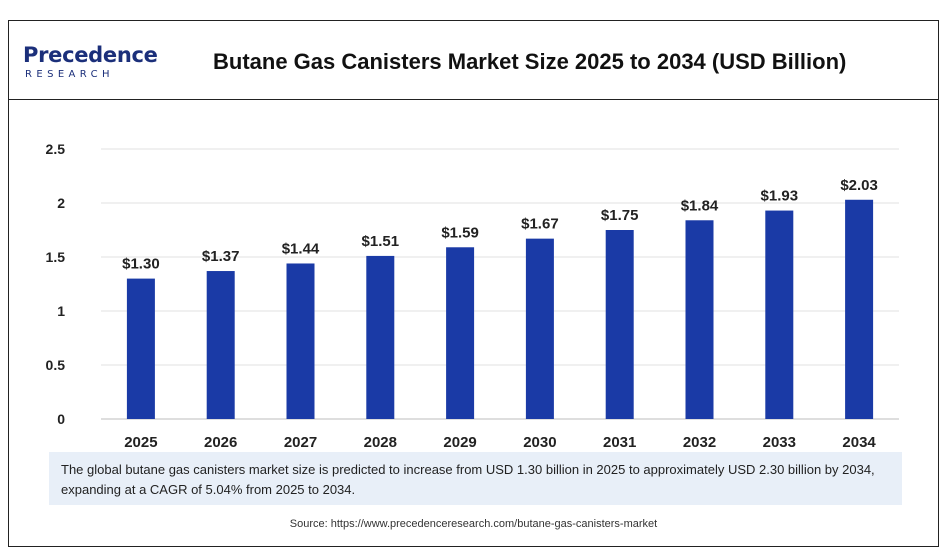 The height and width of the screenshot is (555, 949). I want to click on data-label: $1.84, so click(700, 205).